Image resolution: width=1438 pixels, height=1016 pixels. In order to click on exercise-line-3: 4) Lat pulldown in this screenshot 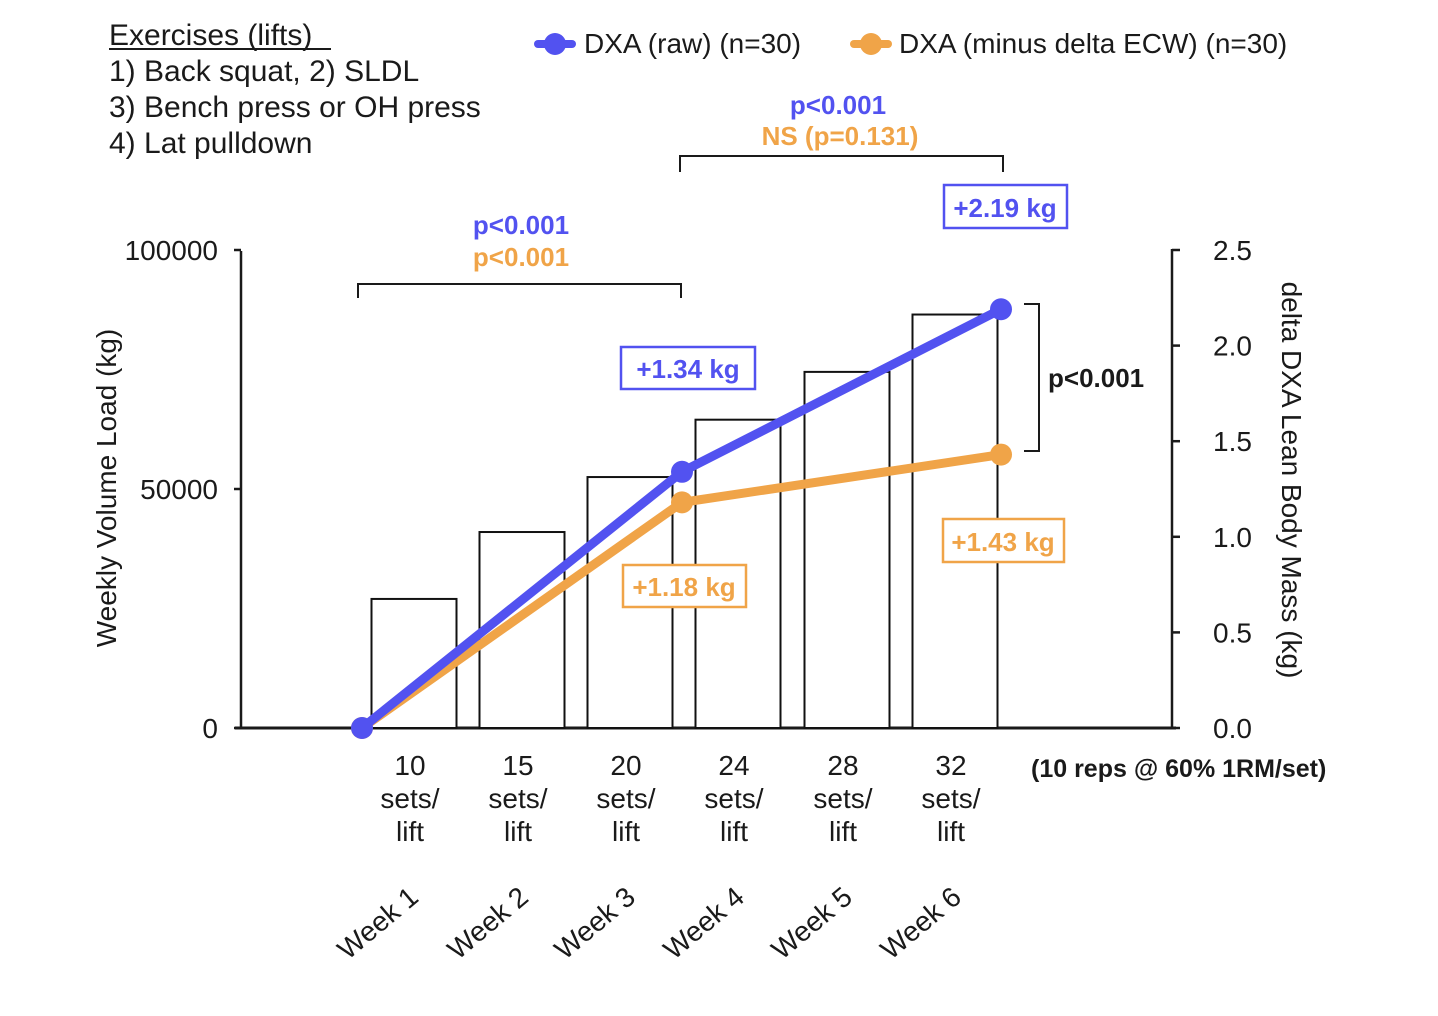, I will do `click(210, 143)`.